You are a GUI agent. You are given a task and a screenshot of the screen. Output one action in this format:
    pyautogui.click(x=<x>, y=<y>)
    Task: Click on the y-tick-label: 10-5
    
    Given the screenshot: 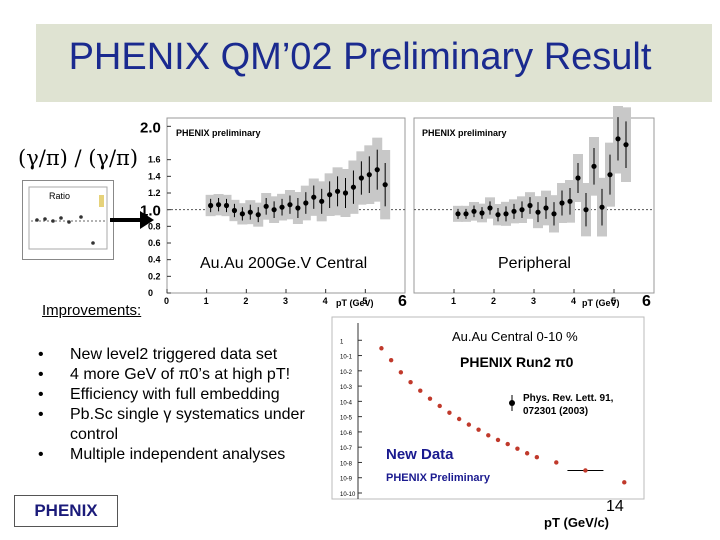 What is the action you would take?
    pyautogui.click(x=346, y=419)
    